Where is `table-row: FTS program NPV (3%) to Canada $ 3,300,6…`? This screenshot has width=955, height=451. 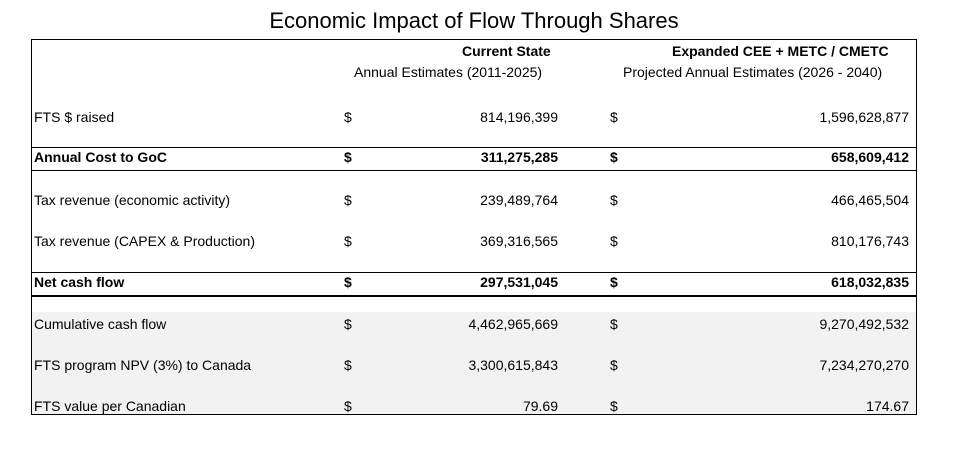
table-row: FTS program NPV (3%) to Canada $ 3,300,6… is located at coordinates (474, 366).